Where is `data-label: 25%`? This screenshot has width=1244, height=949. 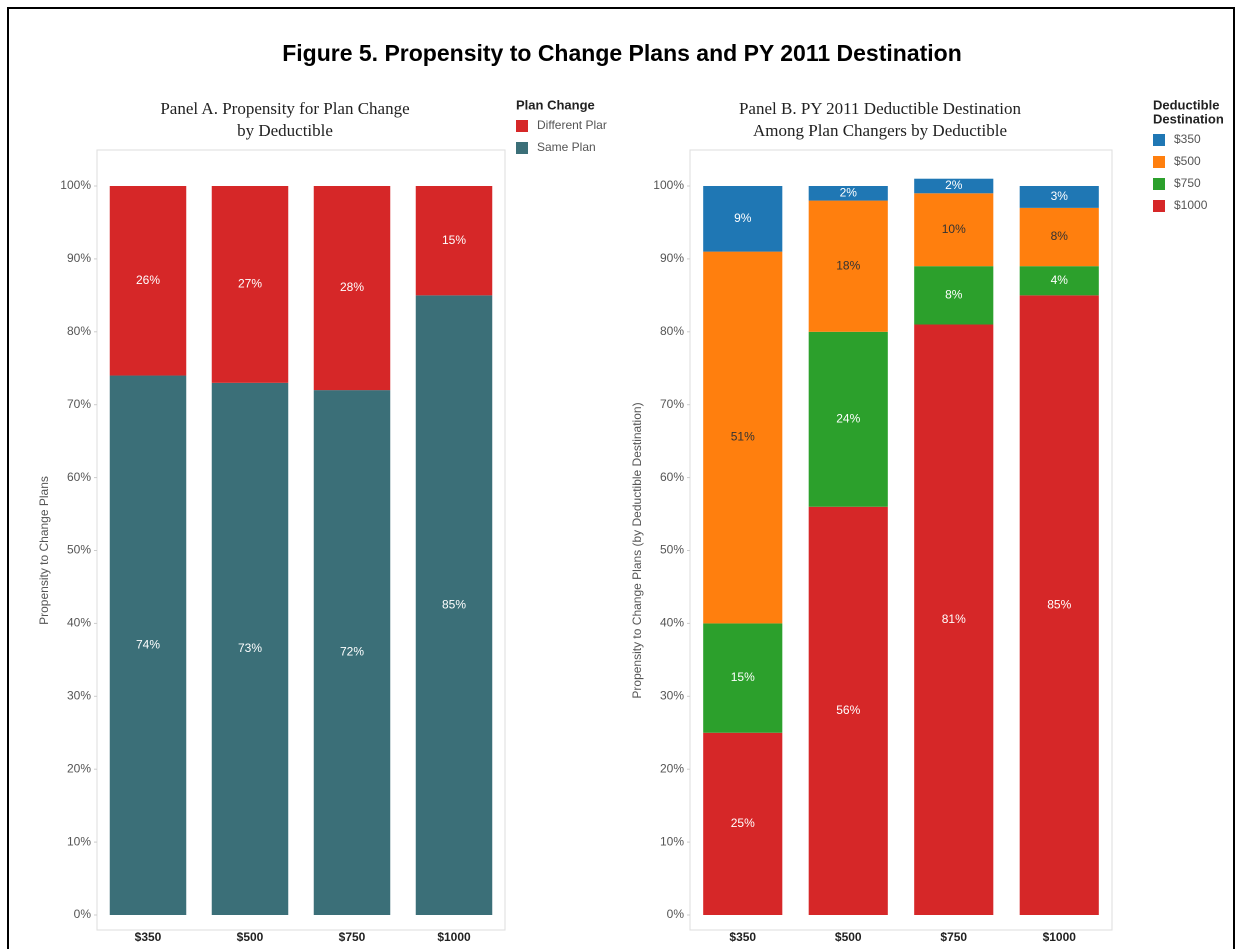
data-label: 25% is located at coordinates (743, 823).